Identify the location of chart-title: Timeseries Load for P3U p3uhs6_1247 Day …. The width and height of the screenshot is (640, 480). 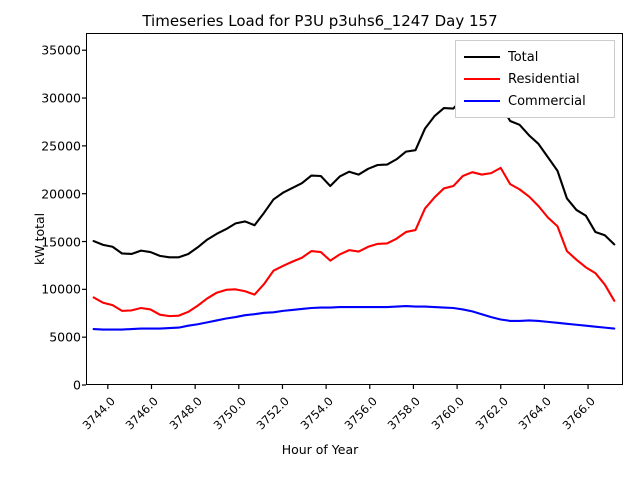
(320, 21).